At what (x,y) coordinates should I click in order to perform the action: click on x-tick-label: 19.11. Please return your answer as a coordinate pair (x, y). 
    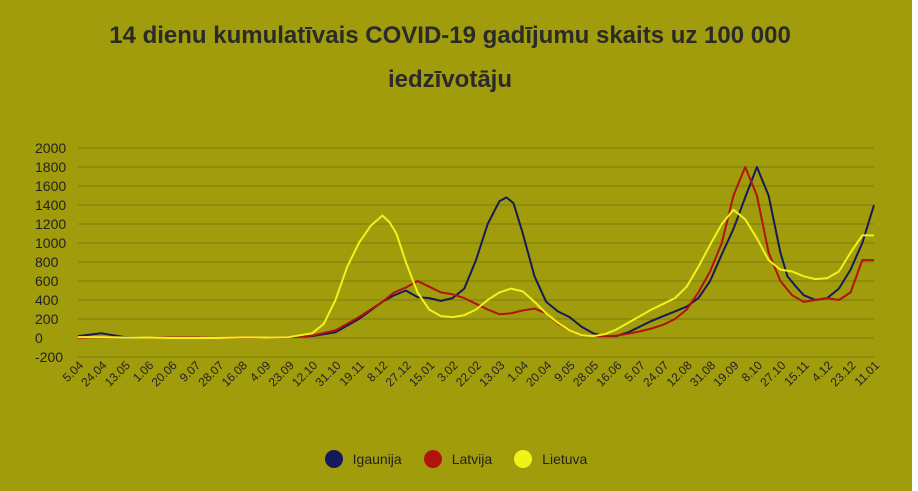
    Looking at the image, I should click on (352, 373).